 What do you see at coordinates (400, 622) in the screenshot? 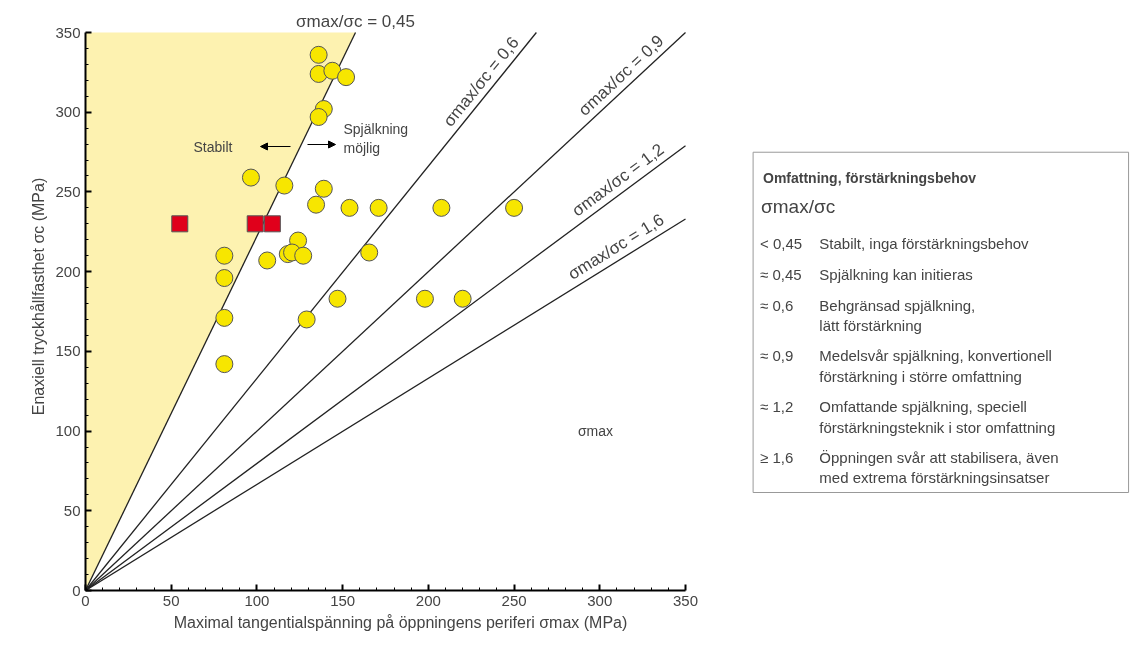
I see `x-axis-title: Maximal tangentialspänning på öppningens periferi σmax (MPa)` at bounding box center [400, 622].